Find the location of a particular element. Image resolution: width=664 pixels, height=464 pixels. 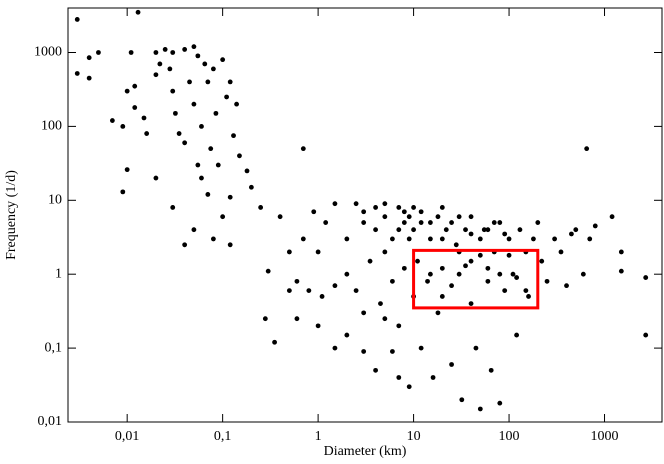

highlight-box is located at coordinates (476, 279).